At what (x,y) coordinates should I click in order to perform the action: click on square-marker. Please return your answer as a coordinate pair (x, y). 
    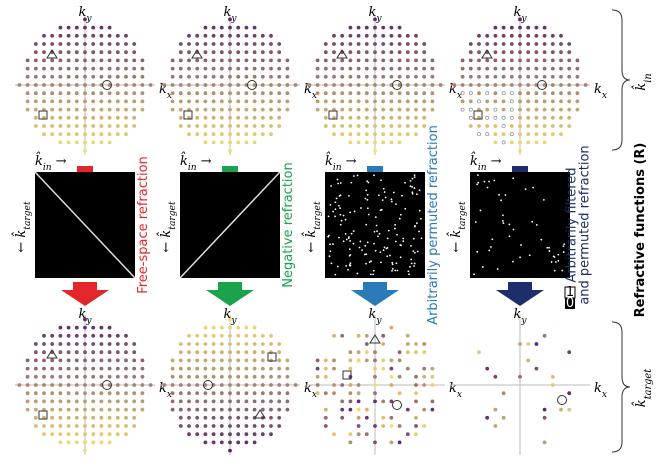
    Looking at the image, I should click on (272, 357).